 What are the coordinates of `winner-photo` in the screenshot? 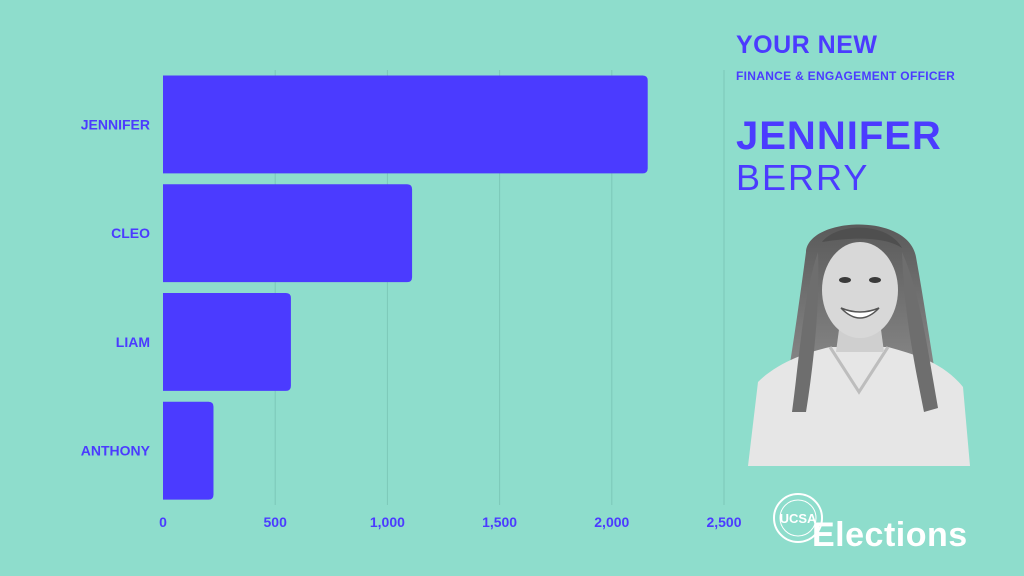 It's located at (859, 339).